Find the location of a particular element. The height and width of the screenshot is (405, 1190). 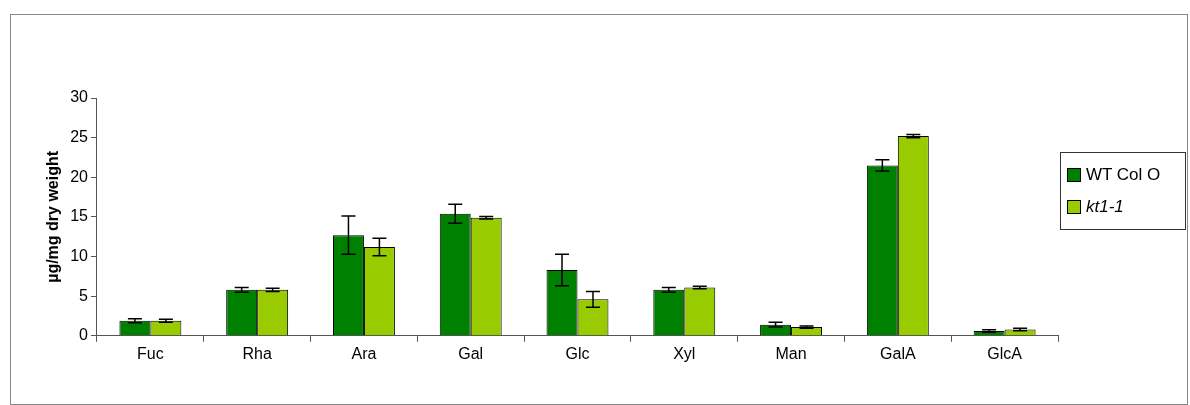

y-tick-label: 10 is located at coordinates (79, 255).